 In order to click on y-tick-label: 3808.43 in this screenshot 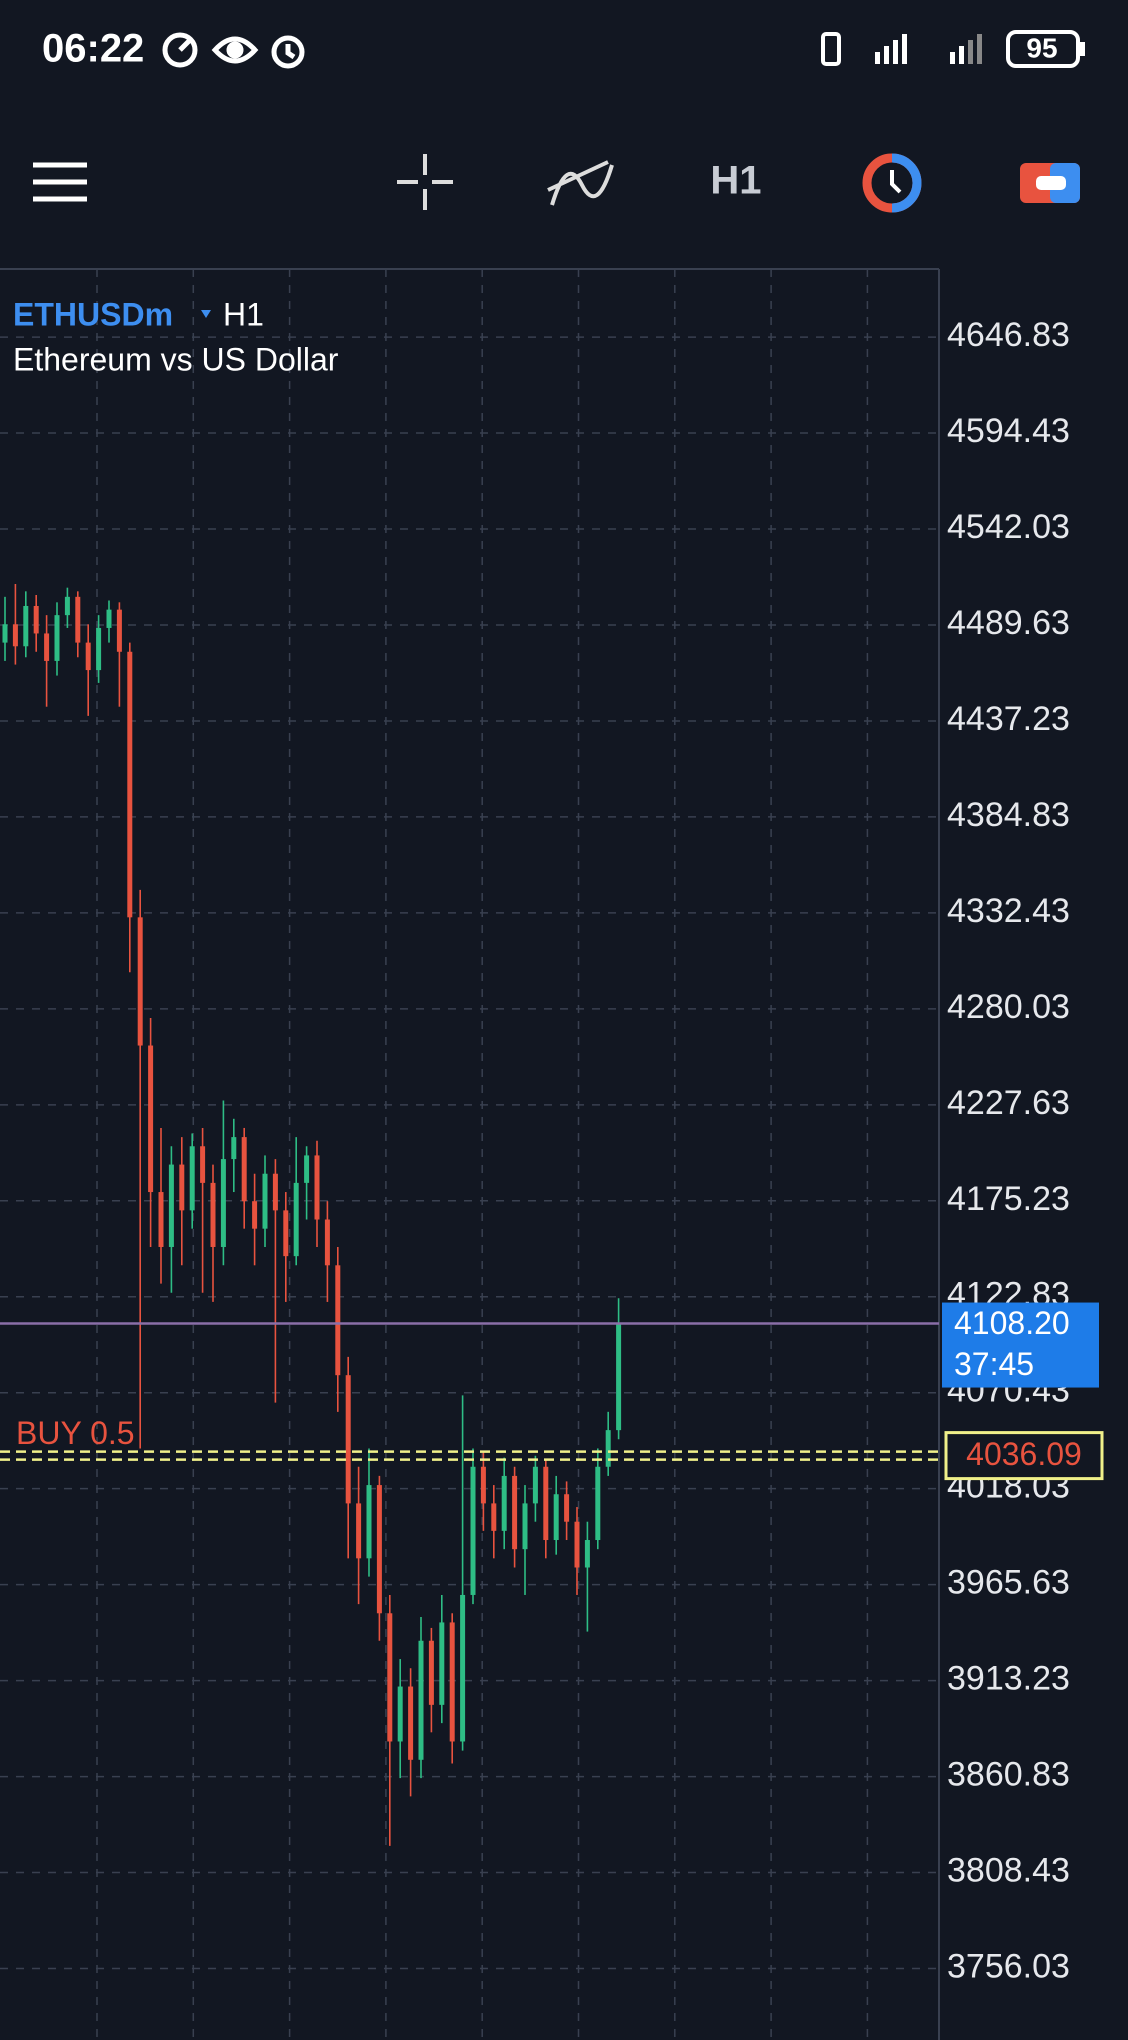, I will do `click(1008, 1871)`.